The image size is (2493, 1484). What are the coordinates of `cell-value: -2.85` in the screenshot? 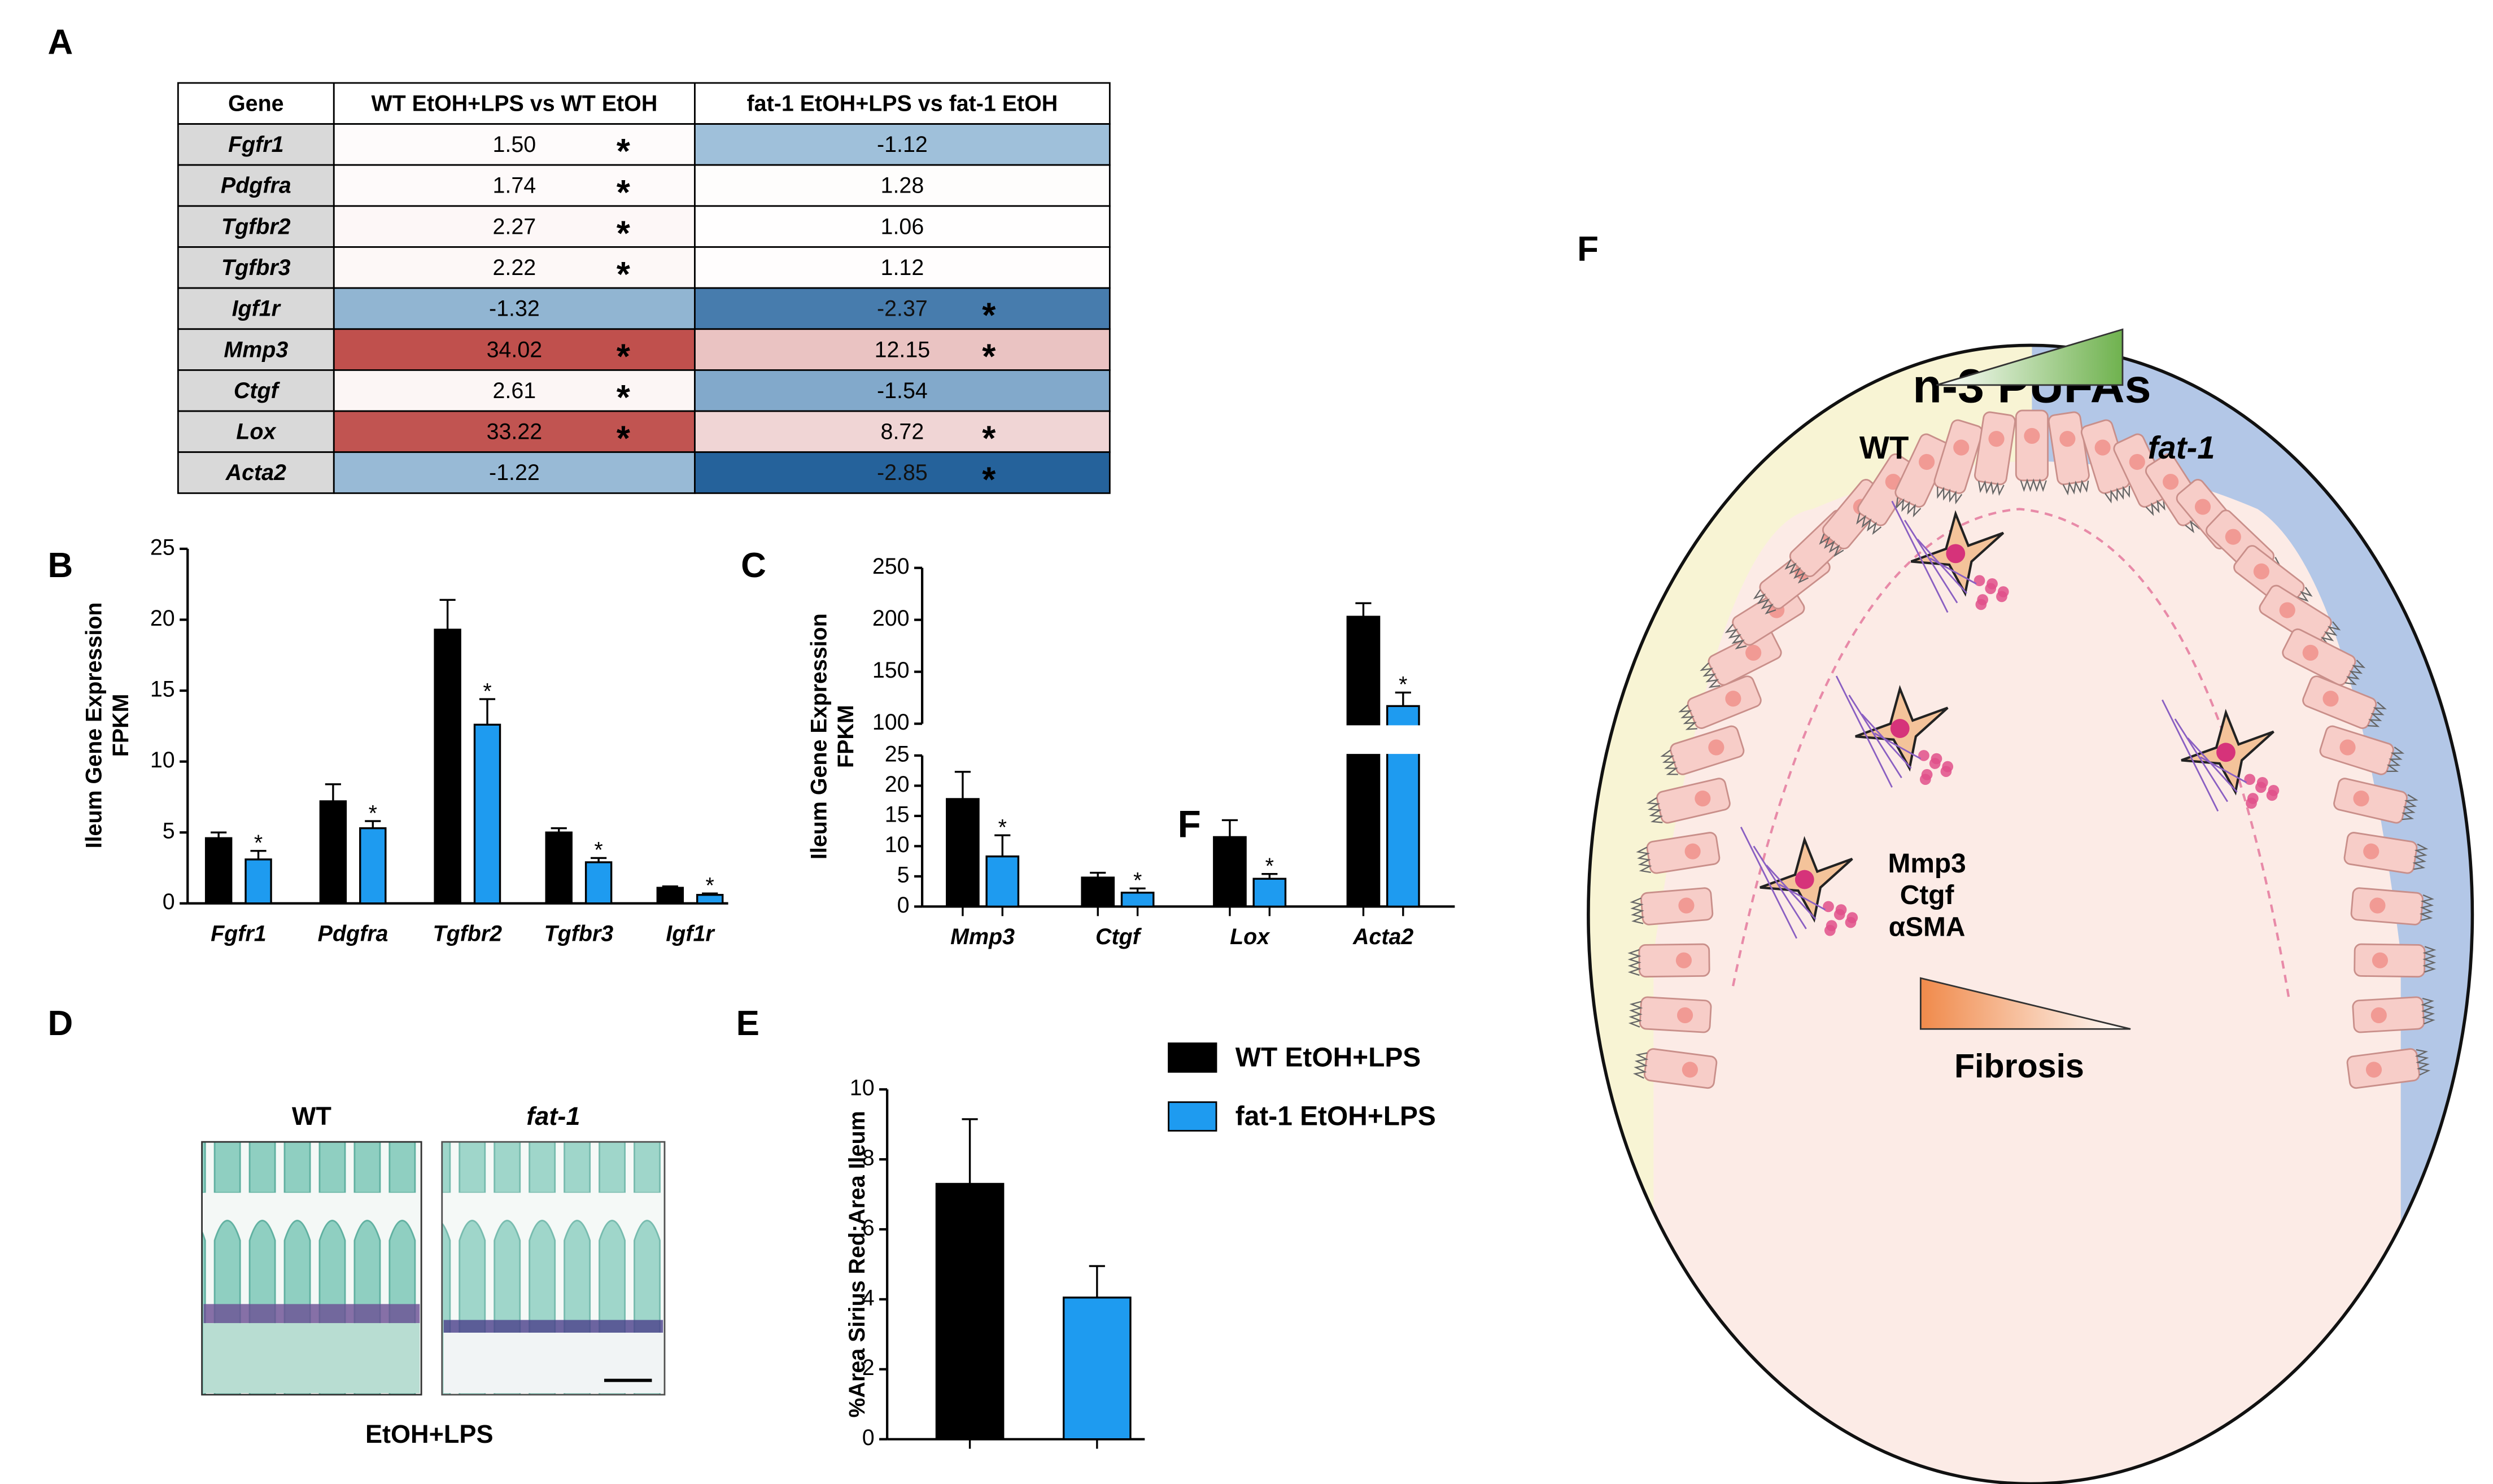 It's located at (902, 472).